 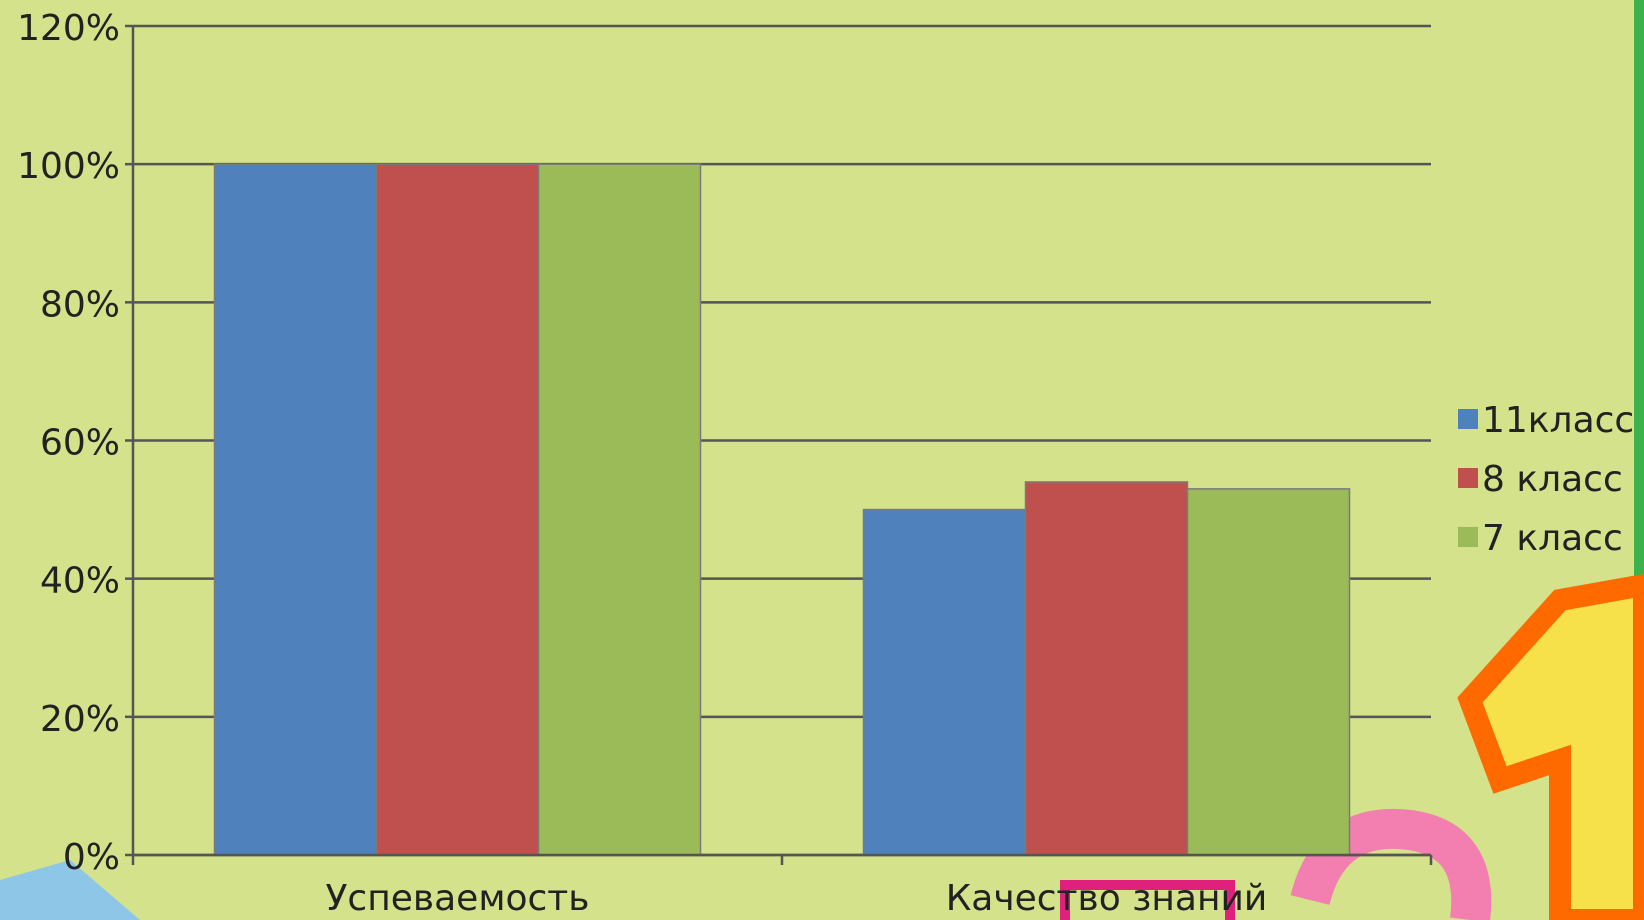 I want to click on x-tick-label: Качество знаний, so click(x=1107, y=898).